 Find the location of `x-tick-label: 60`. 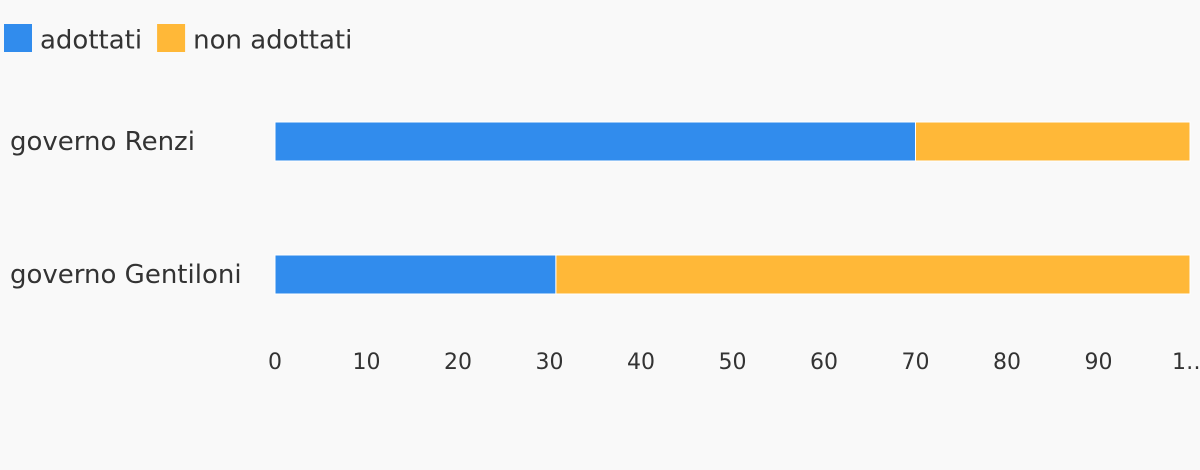

x-tick-label: 60 is located at coordinates (824, 362).